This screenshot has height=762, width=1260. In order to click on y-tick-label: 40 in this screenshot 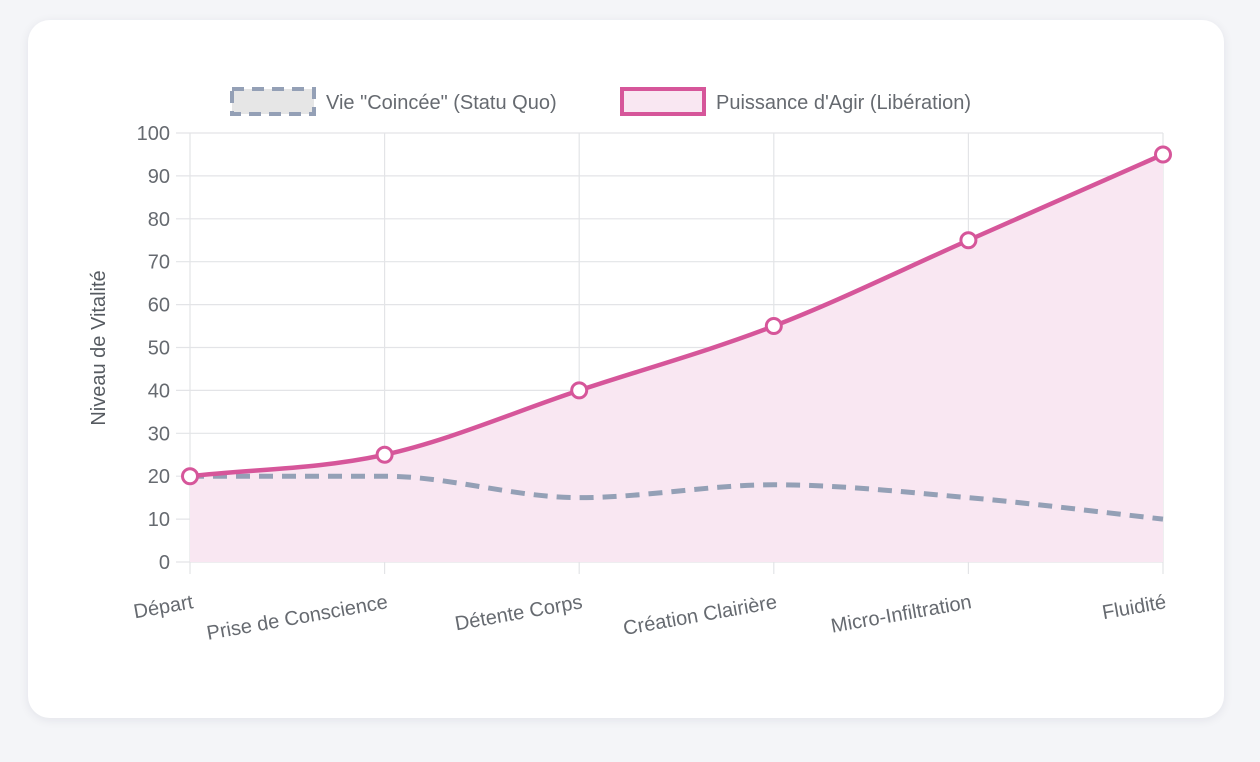, I will do `click(159, 391)`.